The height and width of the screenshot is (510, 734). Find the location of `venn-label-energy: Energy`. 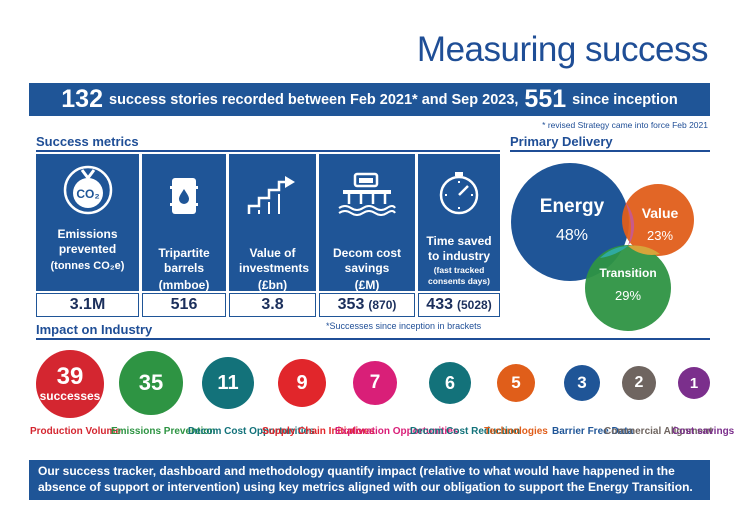

venn-label-energy: Energy is located at coordinates (572, 206).